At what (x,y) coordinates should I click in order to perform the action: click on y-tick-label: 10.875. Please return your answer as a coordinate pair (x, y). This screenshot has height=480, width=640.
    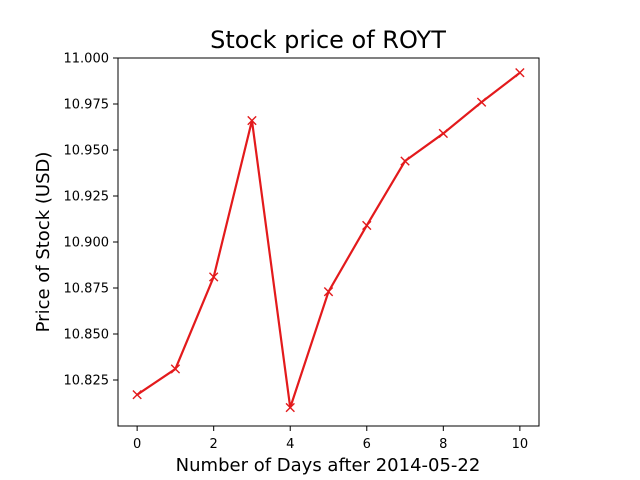
    Looking at the image, I should click on (87, 289).